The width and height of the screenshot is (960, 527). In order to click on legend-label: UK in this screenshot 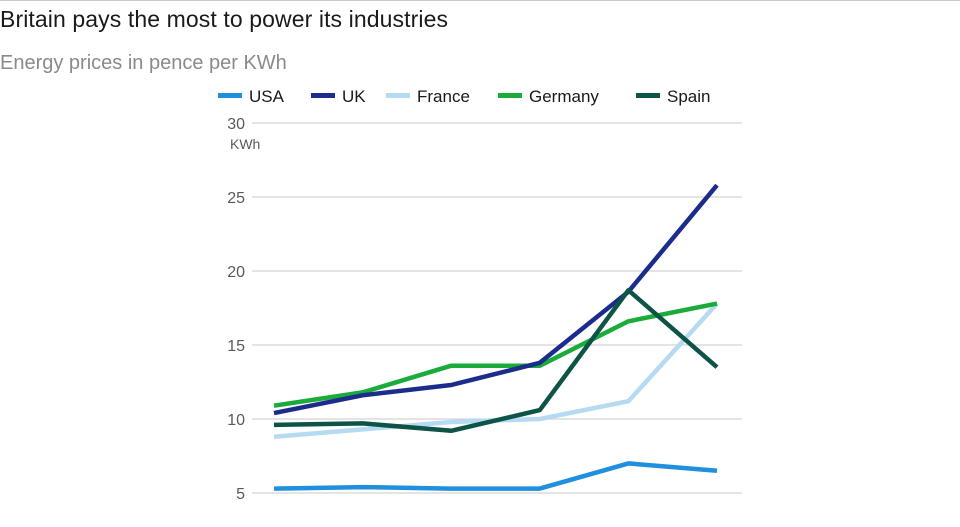, I will do `click(354, 96)`.